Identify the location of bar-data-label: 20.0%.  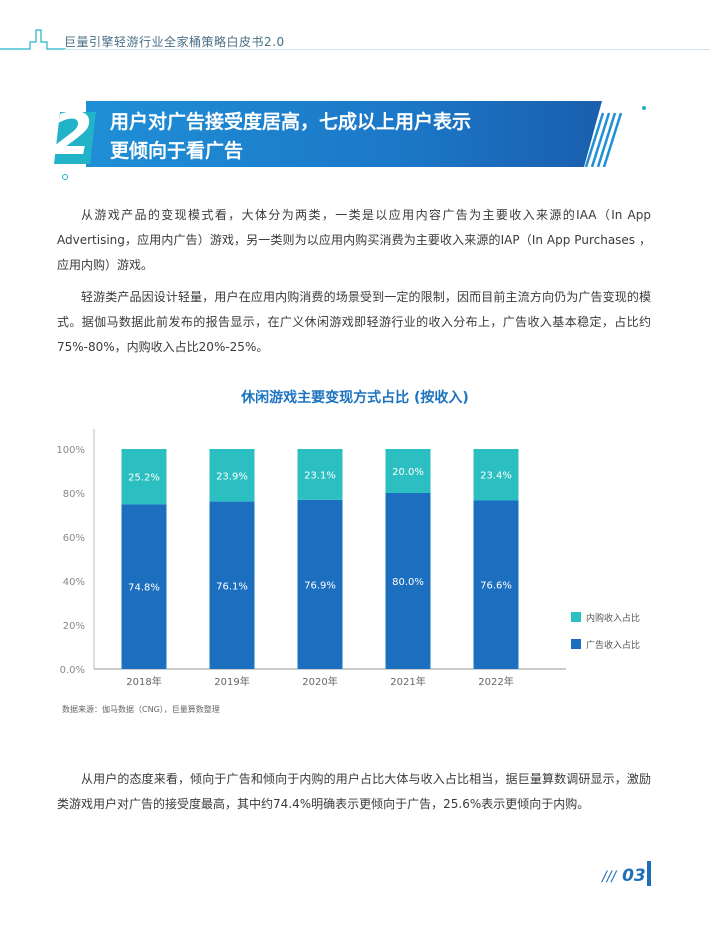
(408, 472).